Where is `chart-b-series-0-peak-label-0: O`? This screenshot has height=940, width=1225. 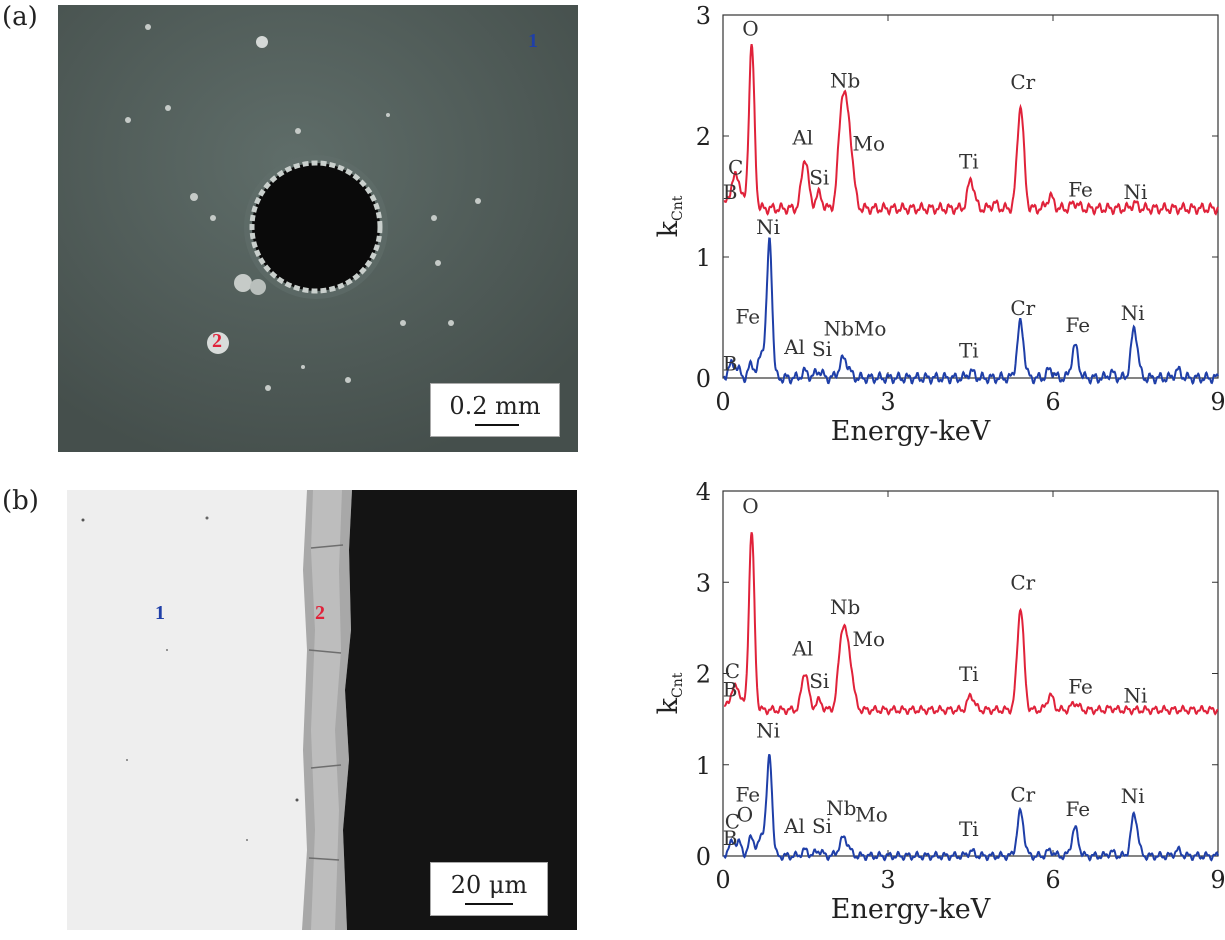 chart-b-series-0-peak-label-0: O is located at coordinates (750, 506).